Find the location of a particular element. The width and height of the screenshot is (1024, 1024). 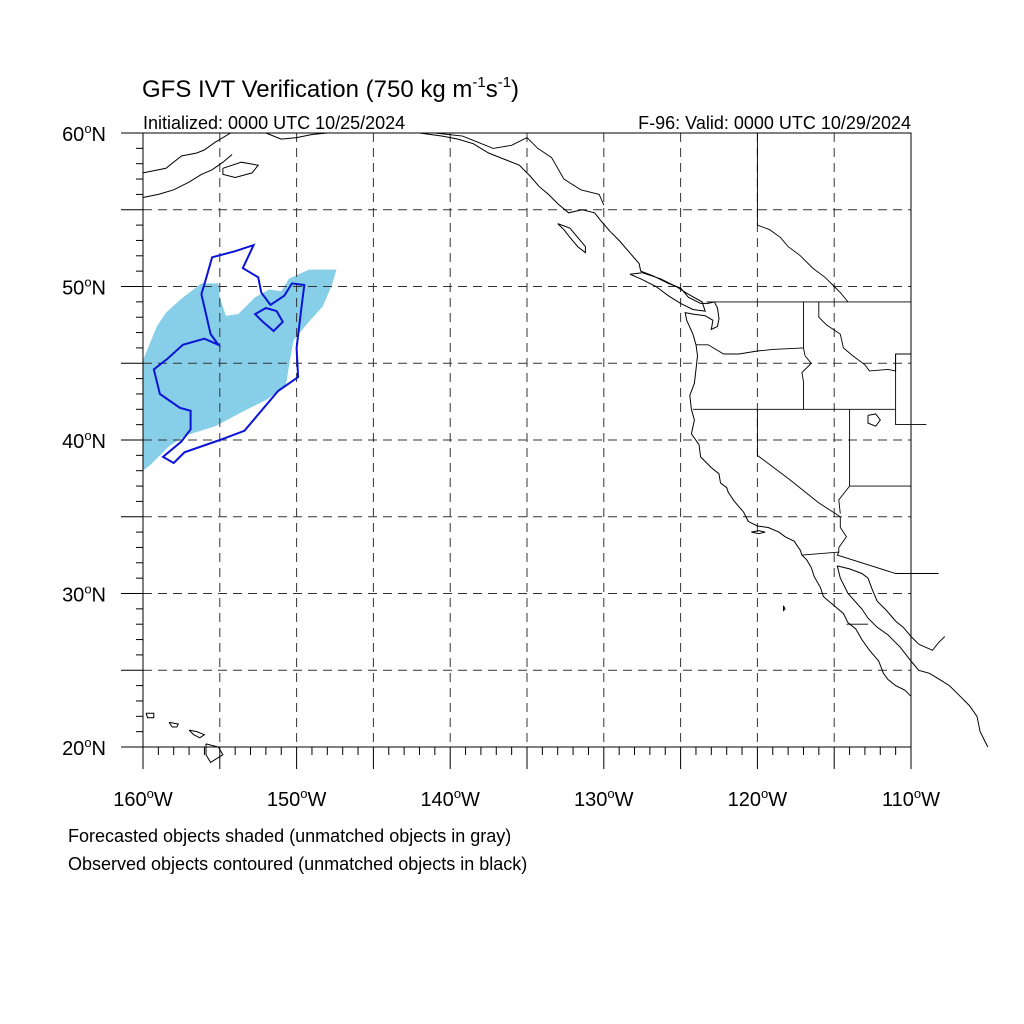

valid-time-label: F-96: Valid: 0000 UTC 10/29/2024 is located at coordinates (774, 123).